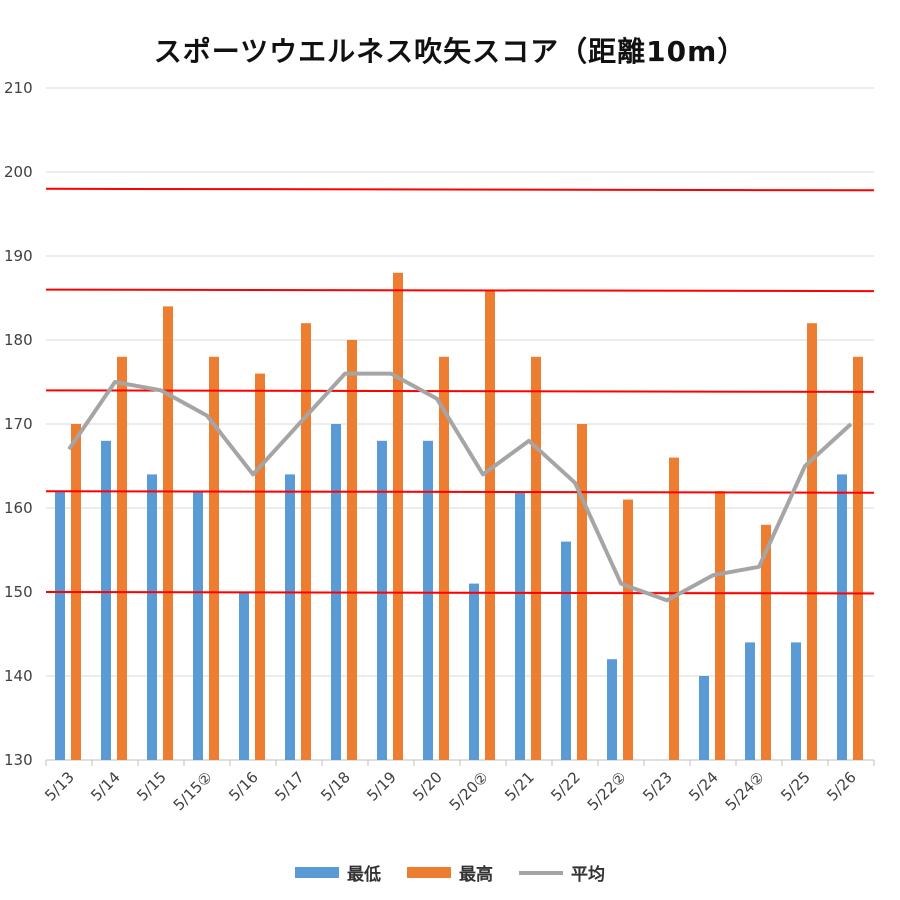 This screenshot has width=900, height=900. Describe the element at coordinates (469, 791) in the screenshot. I see `xtick-label: 5/20②` at that location.